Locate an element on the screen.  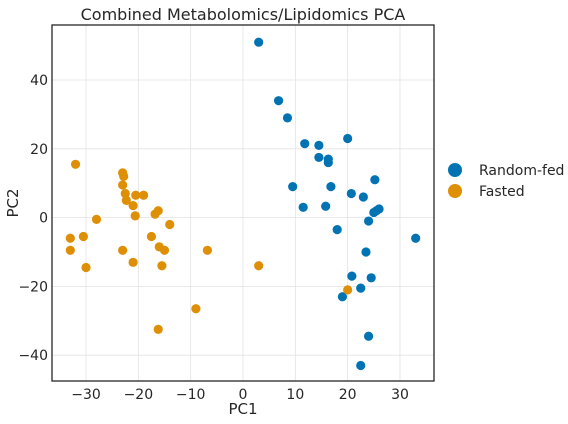
x-tick-label: 0 is located at coordinates (243, 395).